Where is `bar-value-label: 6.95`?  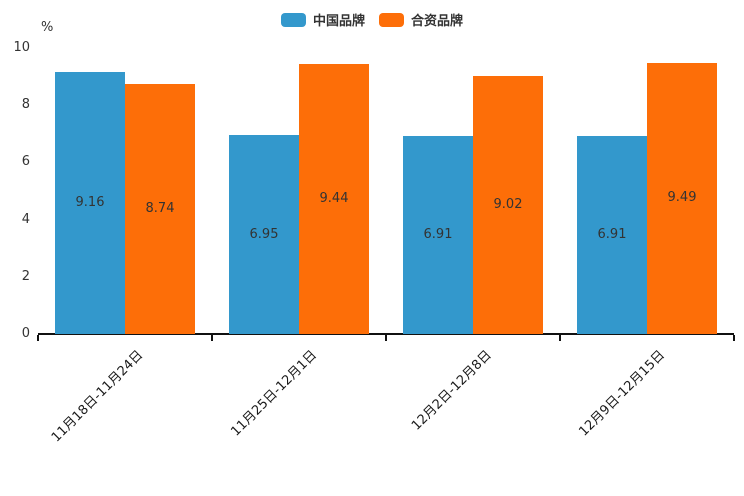 bar-value-label: 6.95 is located at coordinates (264, 234).